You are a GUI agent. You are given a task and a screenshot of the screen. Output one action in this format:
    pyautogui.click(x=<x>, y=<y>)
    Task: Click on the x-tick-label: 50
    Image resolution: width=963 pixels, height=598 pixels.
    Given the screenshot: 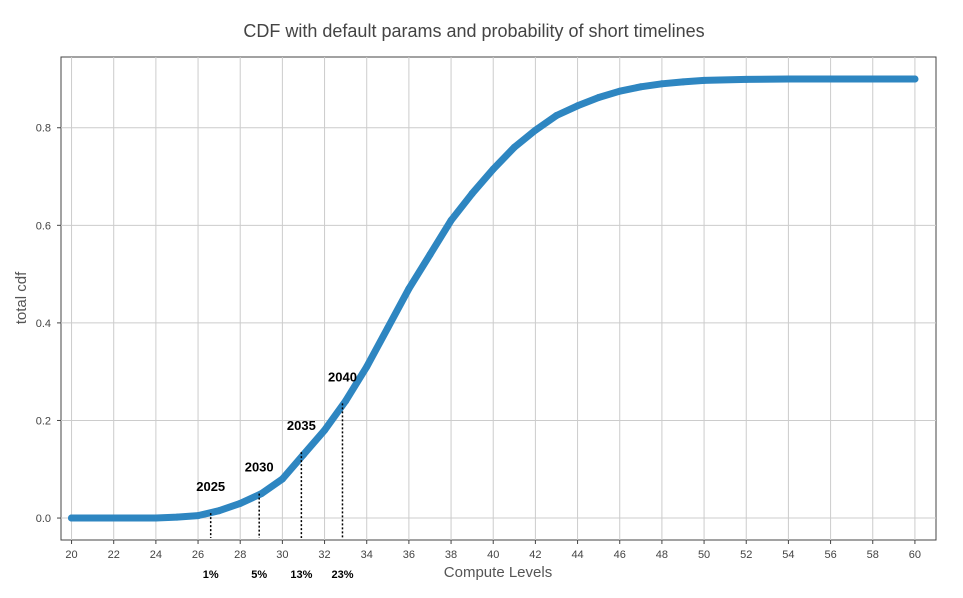 What is the action you would take?
    pyautogui.click(x=704, y=555)
    